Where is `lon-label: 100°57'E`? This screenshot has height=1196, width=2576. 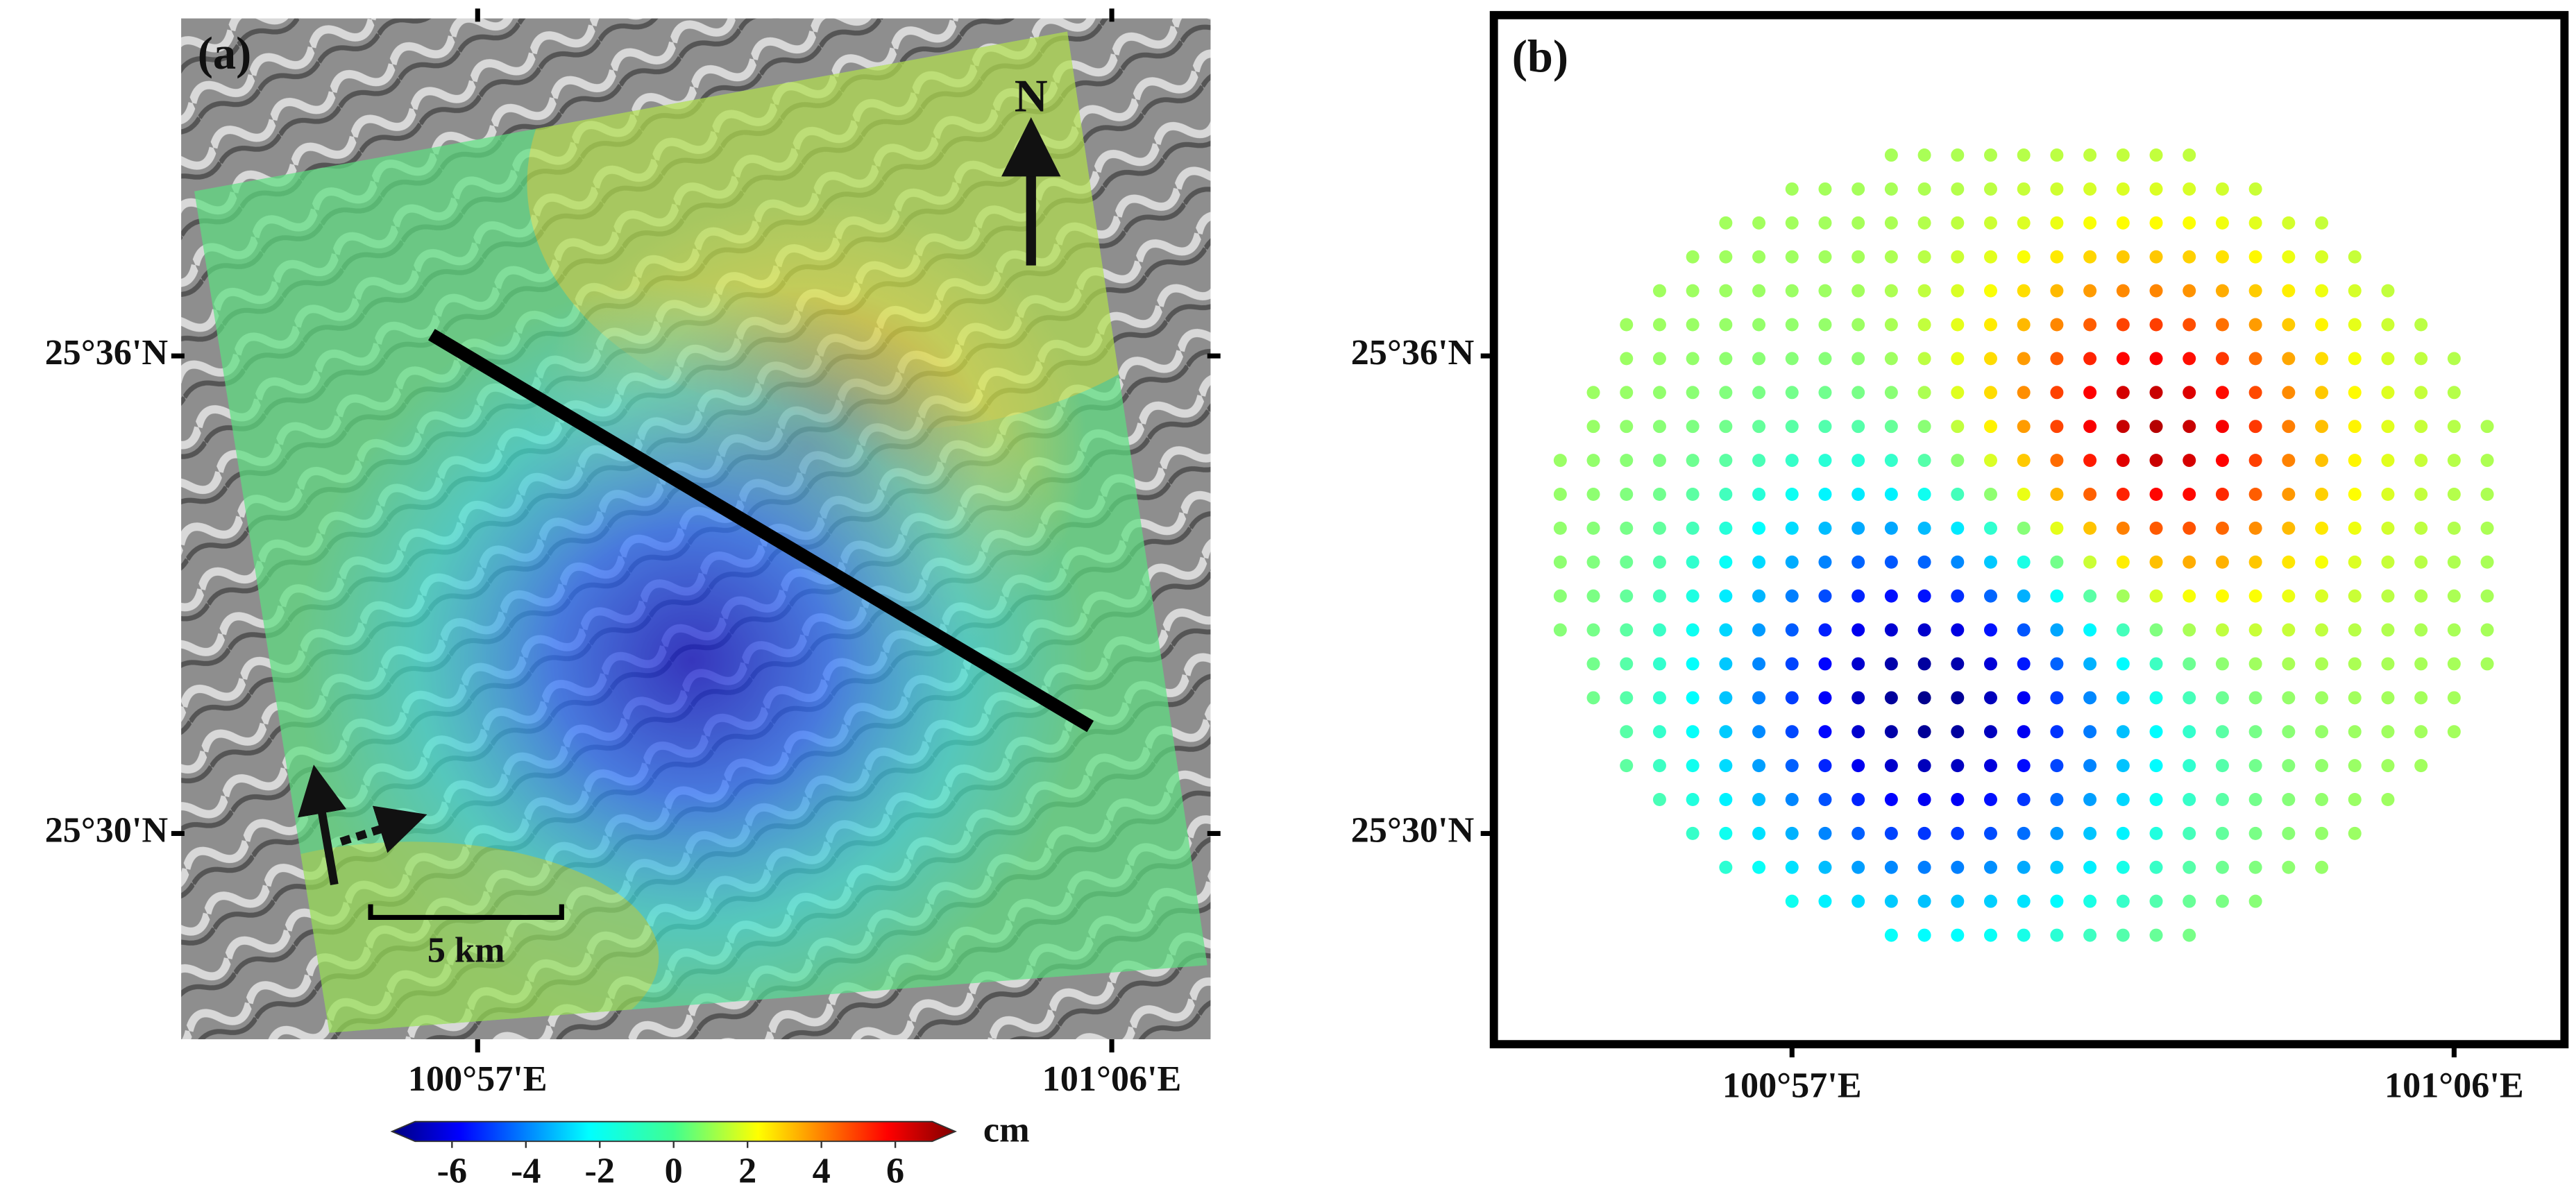
lon-label: 100°57'E is located at coordinates (1792, 1085).